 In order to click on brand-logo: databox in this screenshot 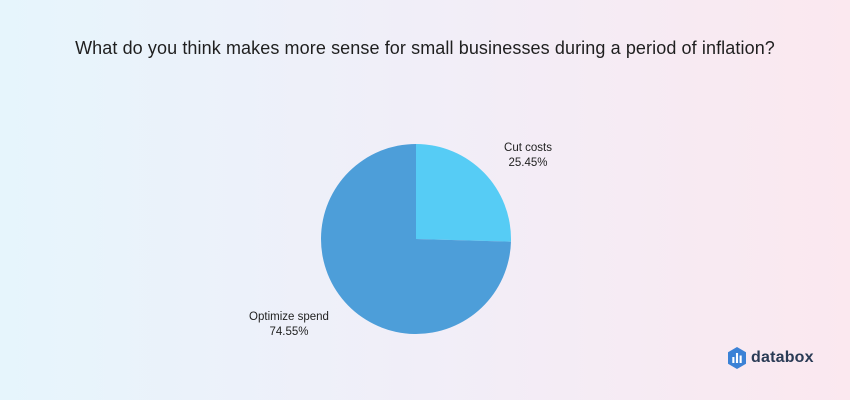, I will do `click(771, 358)`.